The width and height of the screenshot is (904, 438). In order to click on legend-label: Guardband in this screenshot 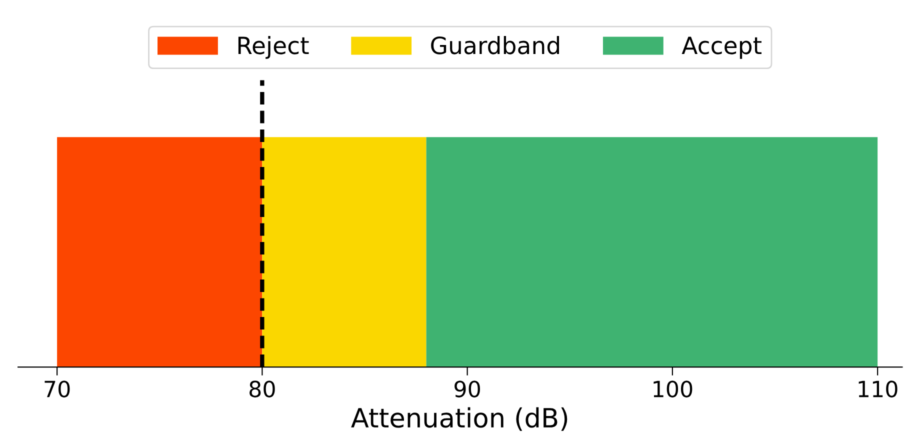, I will do `click(495, 45)`.